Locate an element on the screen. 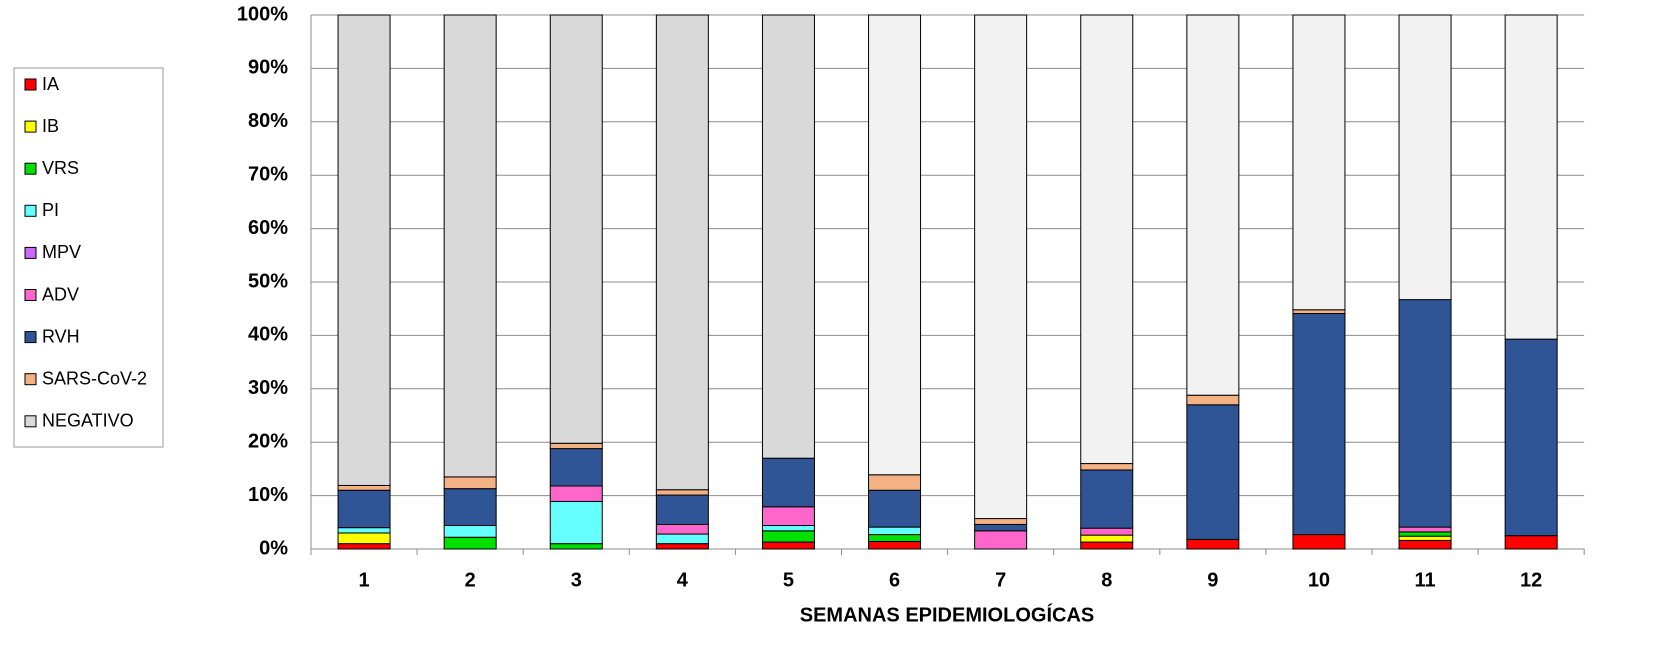  legend-label: PI is located at coordinates (50, 210).